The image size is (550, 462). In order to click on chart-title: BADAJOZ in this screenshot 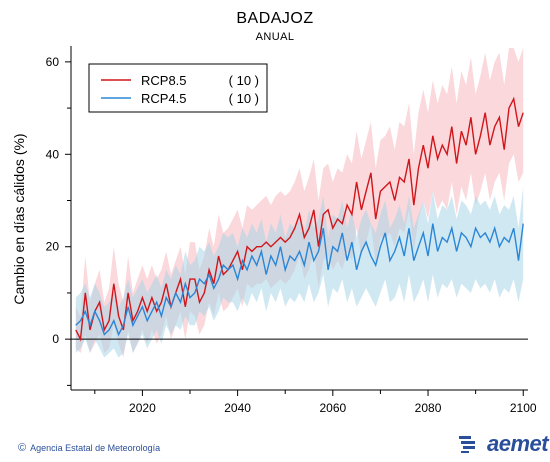, I will do `click(275, 18)`.